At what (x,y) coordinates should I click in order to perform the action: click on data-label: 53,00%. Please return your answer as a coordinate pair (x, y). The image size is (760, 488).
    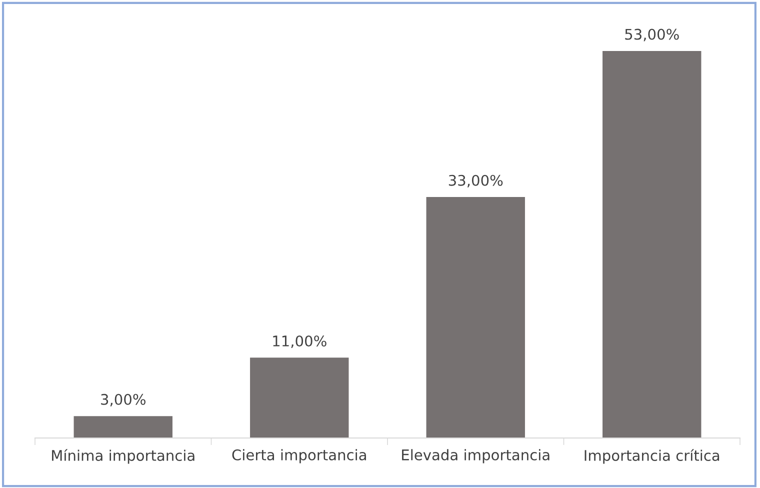
    Looking at the image, I should click on (652, 35).